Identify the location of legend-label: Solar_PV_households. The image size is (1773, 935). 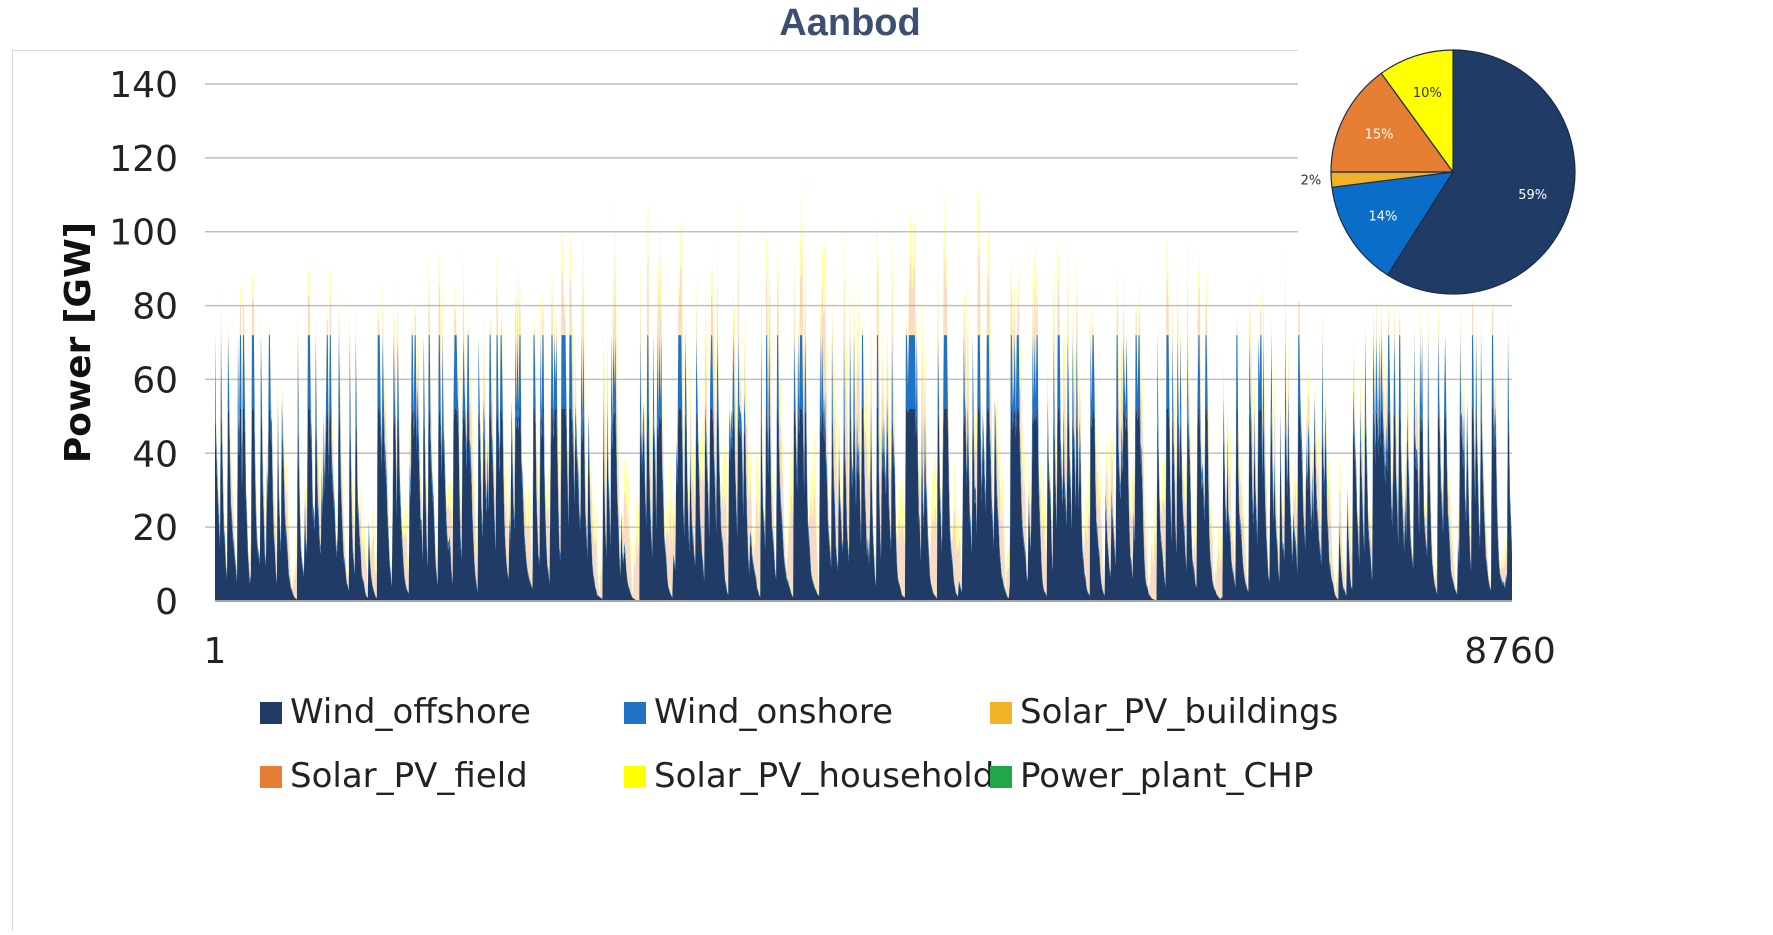
(833, 776).